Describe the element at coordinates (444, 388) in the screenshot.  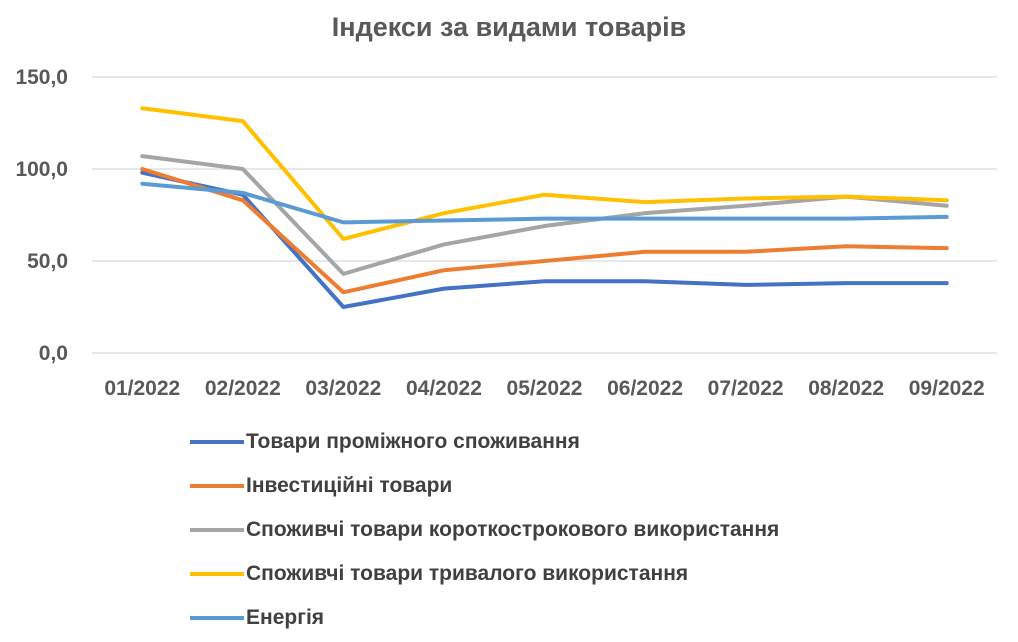
I see `x-tick-label: 04/2022` at that location.